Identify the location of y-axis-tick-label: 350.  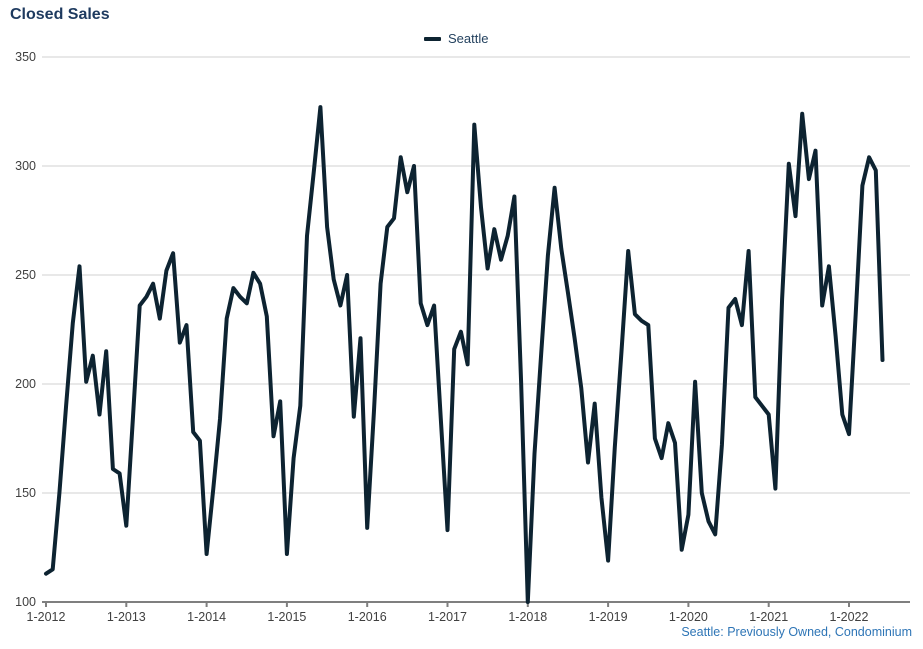
(25, 57).